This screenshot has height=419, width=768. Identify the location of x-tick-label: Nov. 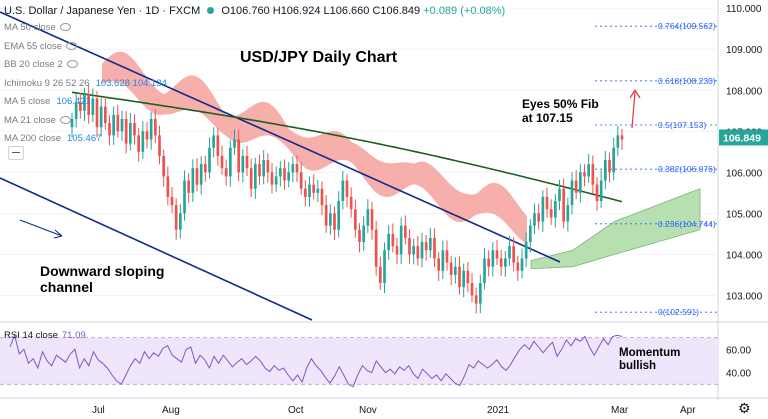
(368, 410).